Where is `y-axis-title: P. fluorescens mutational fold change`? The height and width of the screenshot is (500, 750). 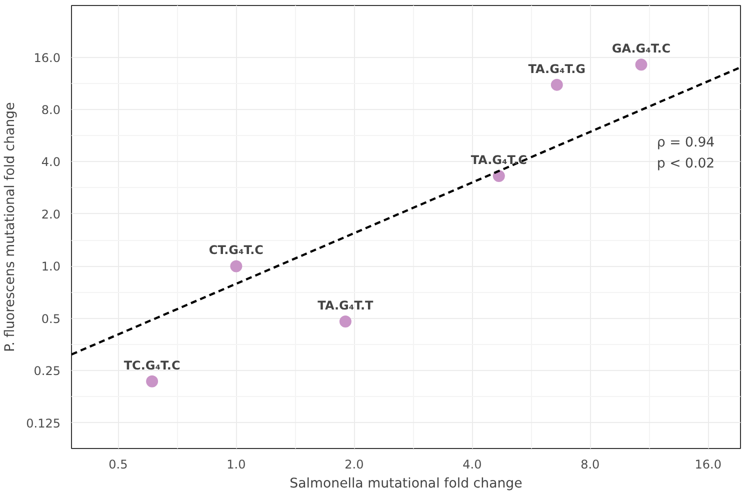
y-axis-title: P. fluorescens mutational fold change is located at coordinates (10, 227).